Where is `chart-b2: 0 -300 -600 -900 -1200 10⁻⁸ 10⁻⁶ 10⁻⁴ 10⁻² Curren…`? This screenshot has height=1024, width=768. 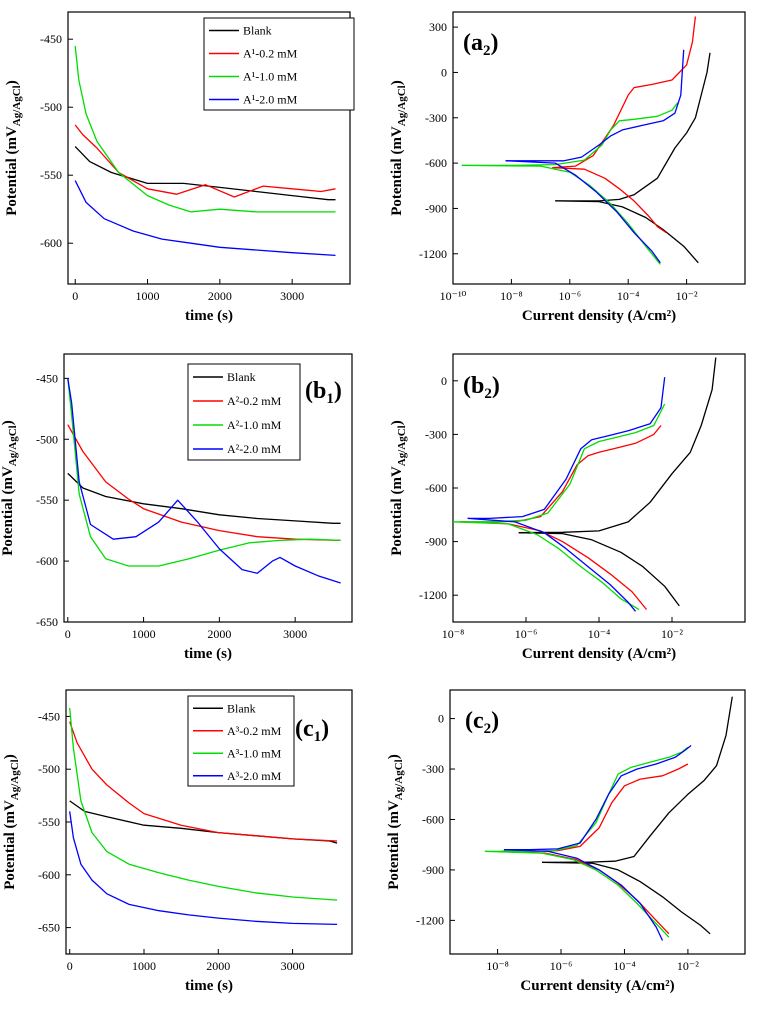
chart-b2: 0 -300 -600 -900 -1200 10⁻⁸ 10⁻⁶ 10⁻⁴ 10⁻² Curren… is located at coordinates (567, 507).